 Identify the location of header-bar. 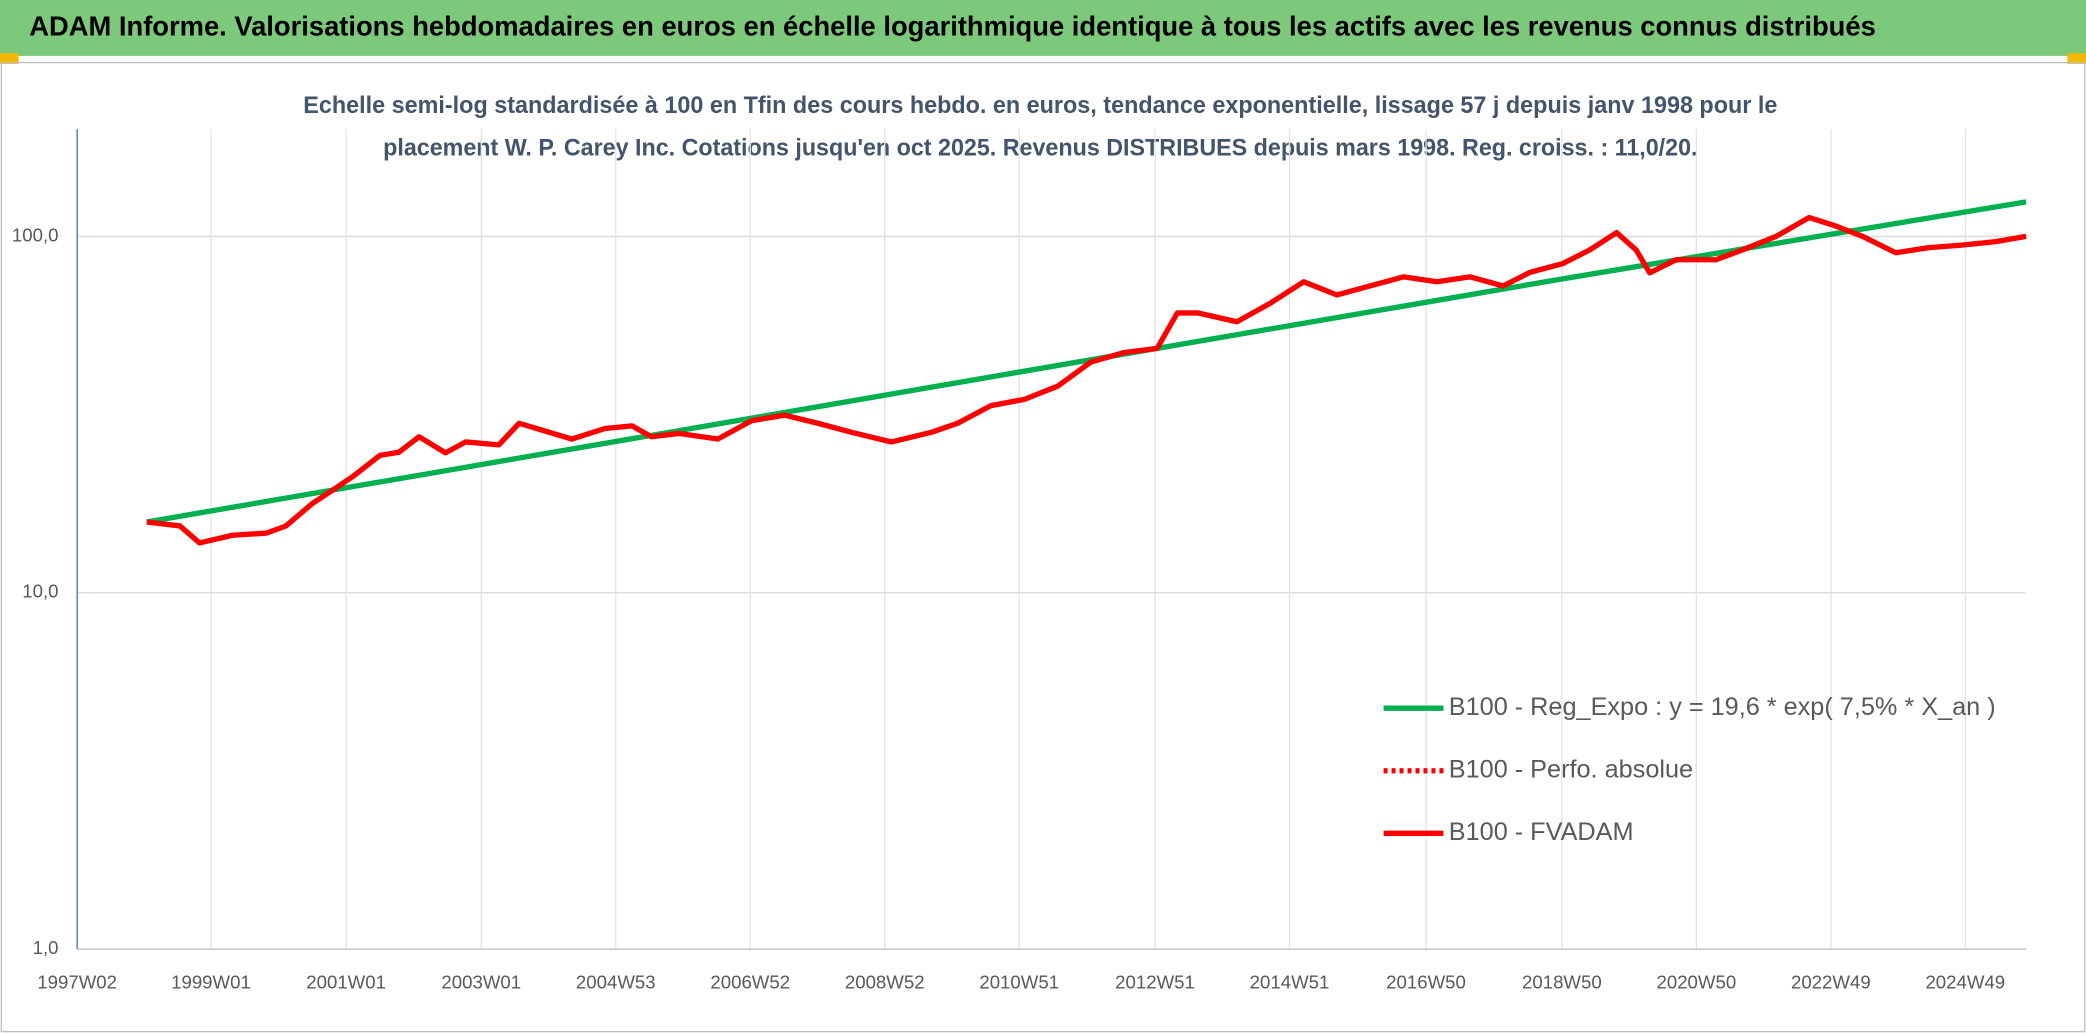
(1043, 28).